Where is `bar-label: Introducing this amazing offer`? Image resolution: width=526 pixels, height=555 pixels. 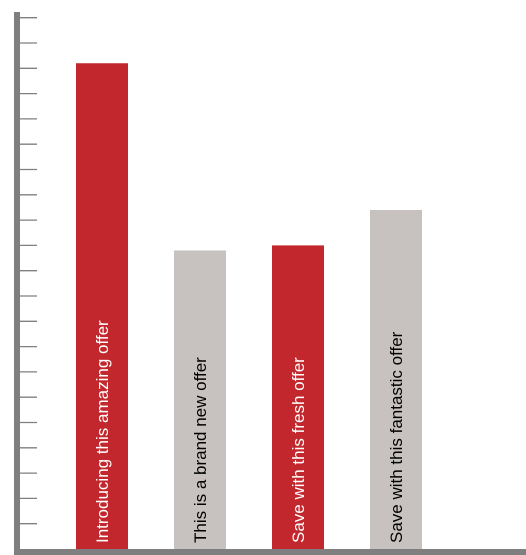
bar-label: Introducing this amazing offer is located at coordinates (102, 431).